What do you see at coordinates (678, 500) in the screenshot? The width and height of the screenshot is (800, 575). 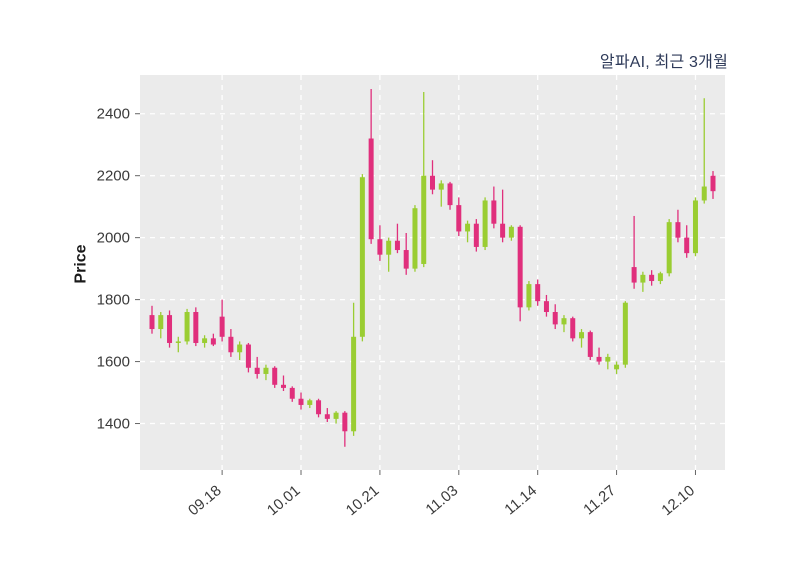 I see `svg-text: 12.10` at bounding box center [678, 500].